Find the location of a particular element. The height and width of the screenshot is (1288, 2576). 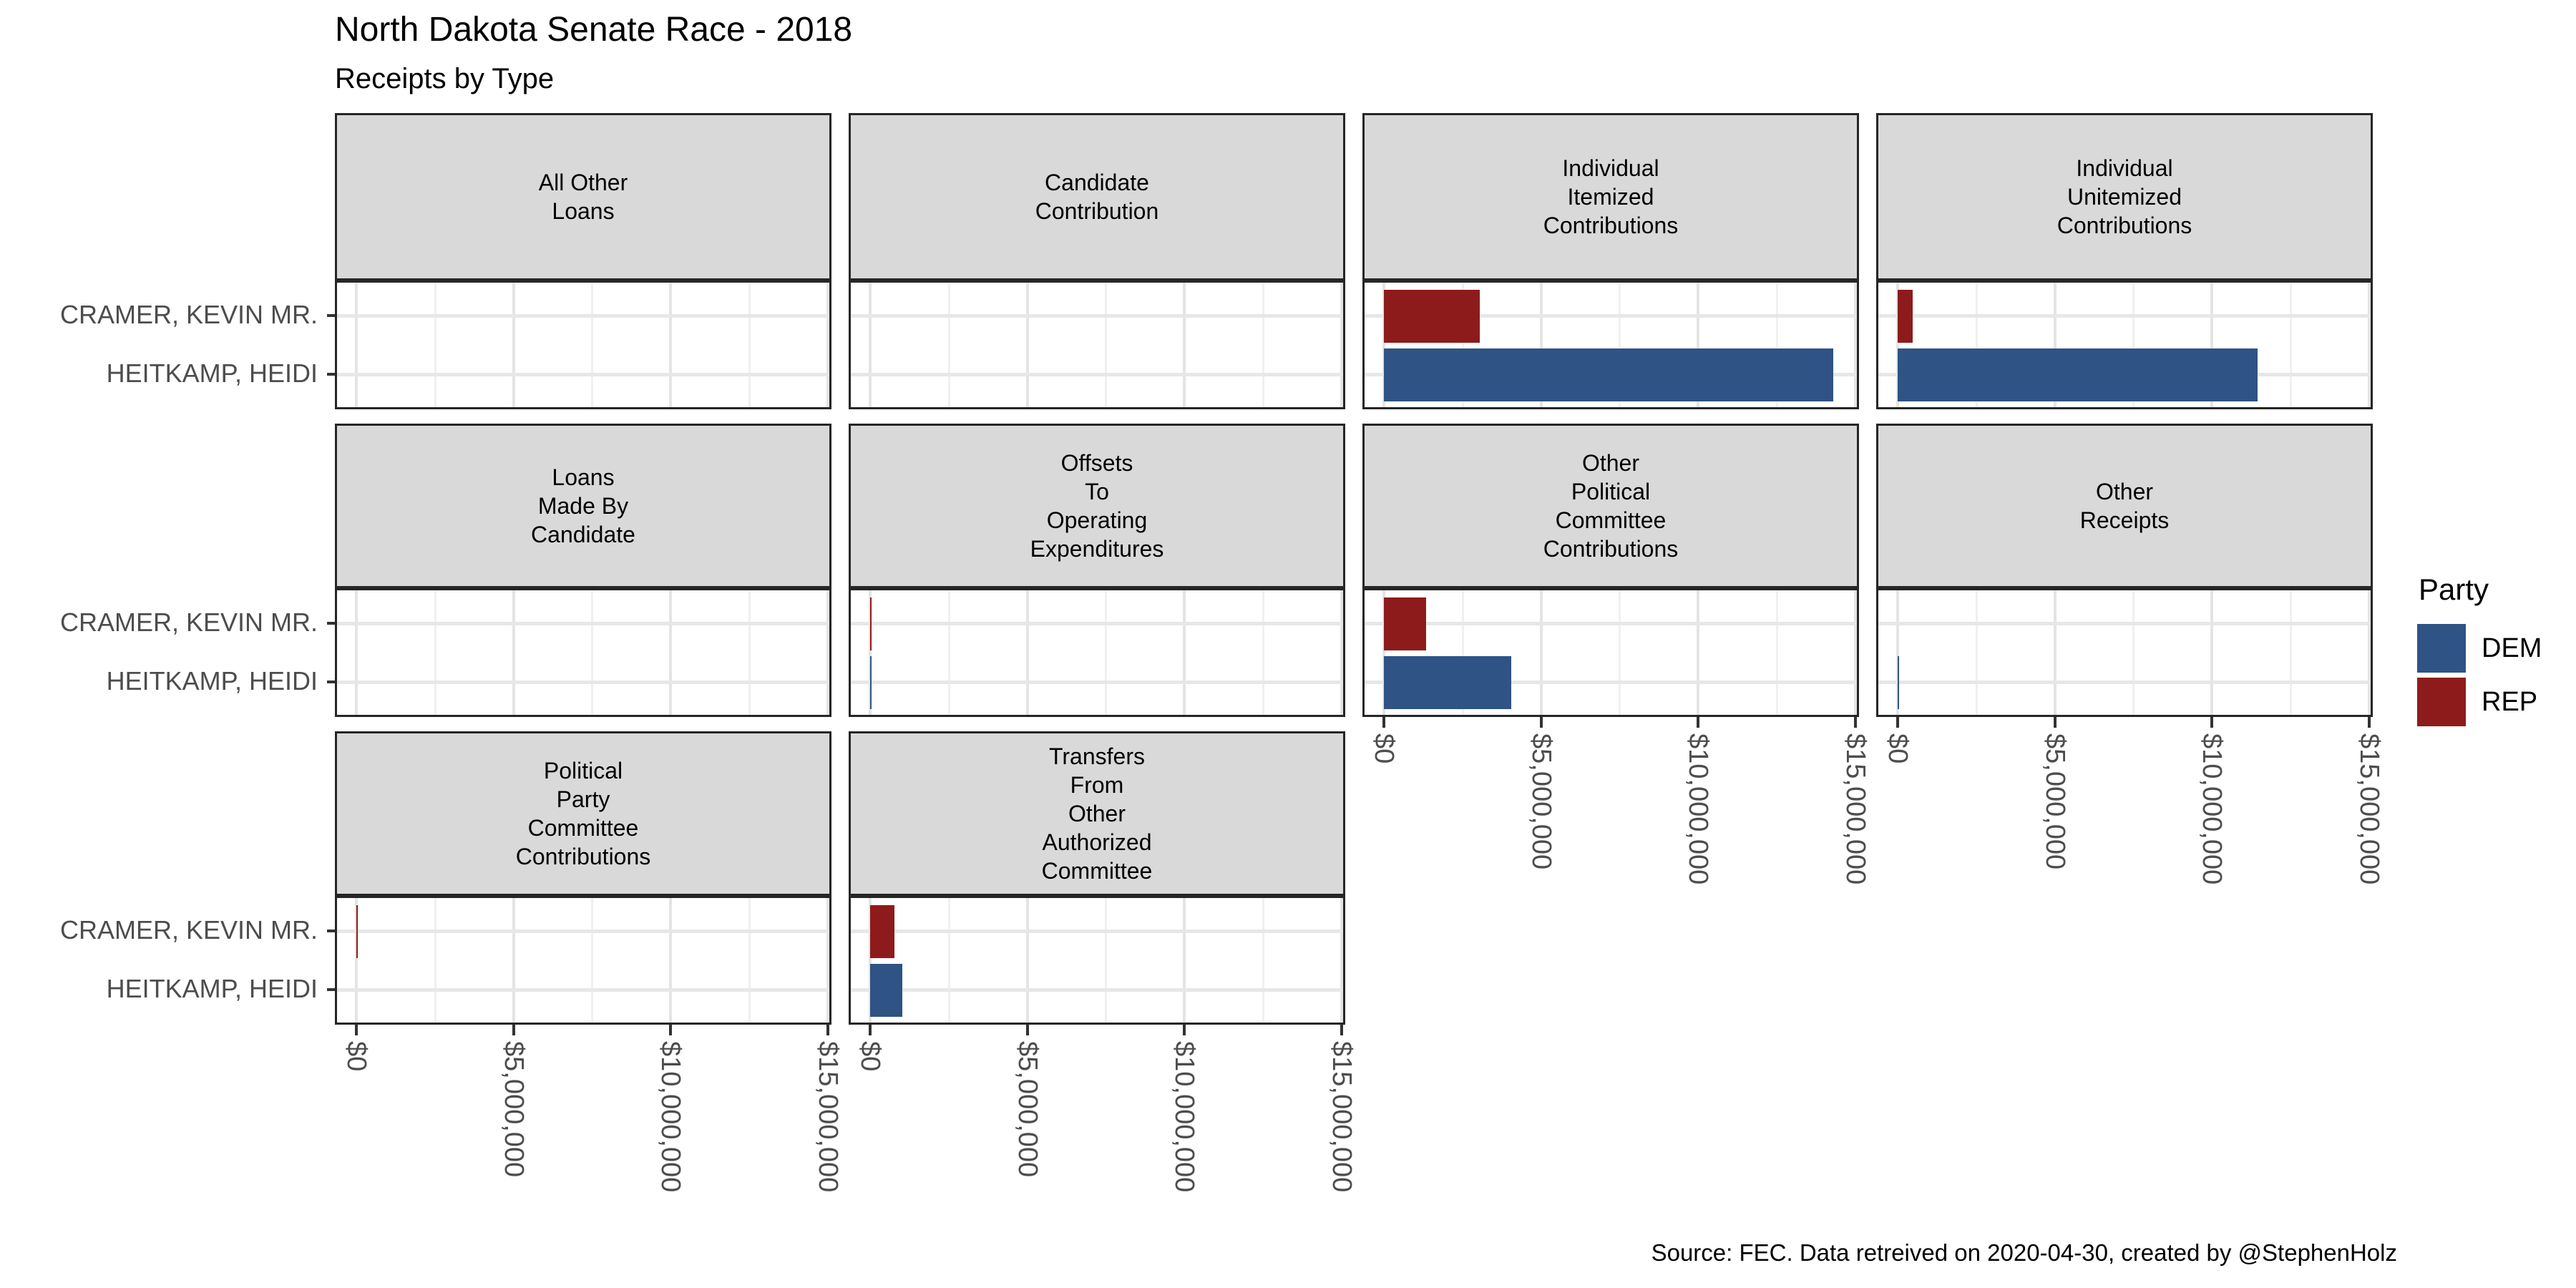

facet-strip: Political Party Committee Contributions is located at coordinates (583, 813).